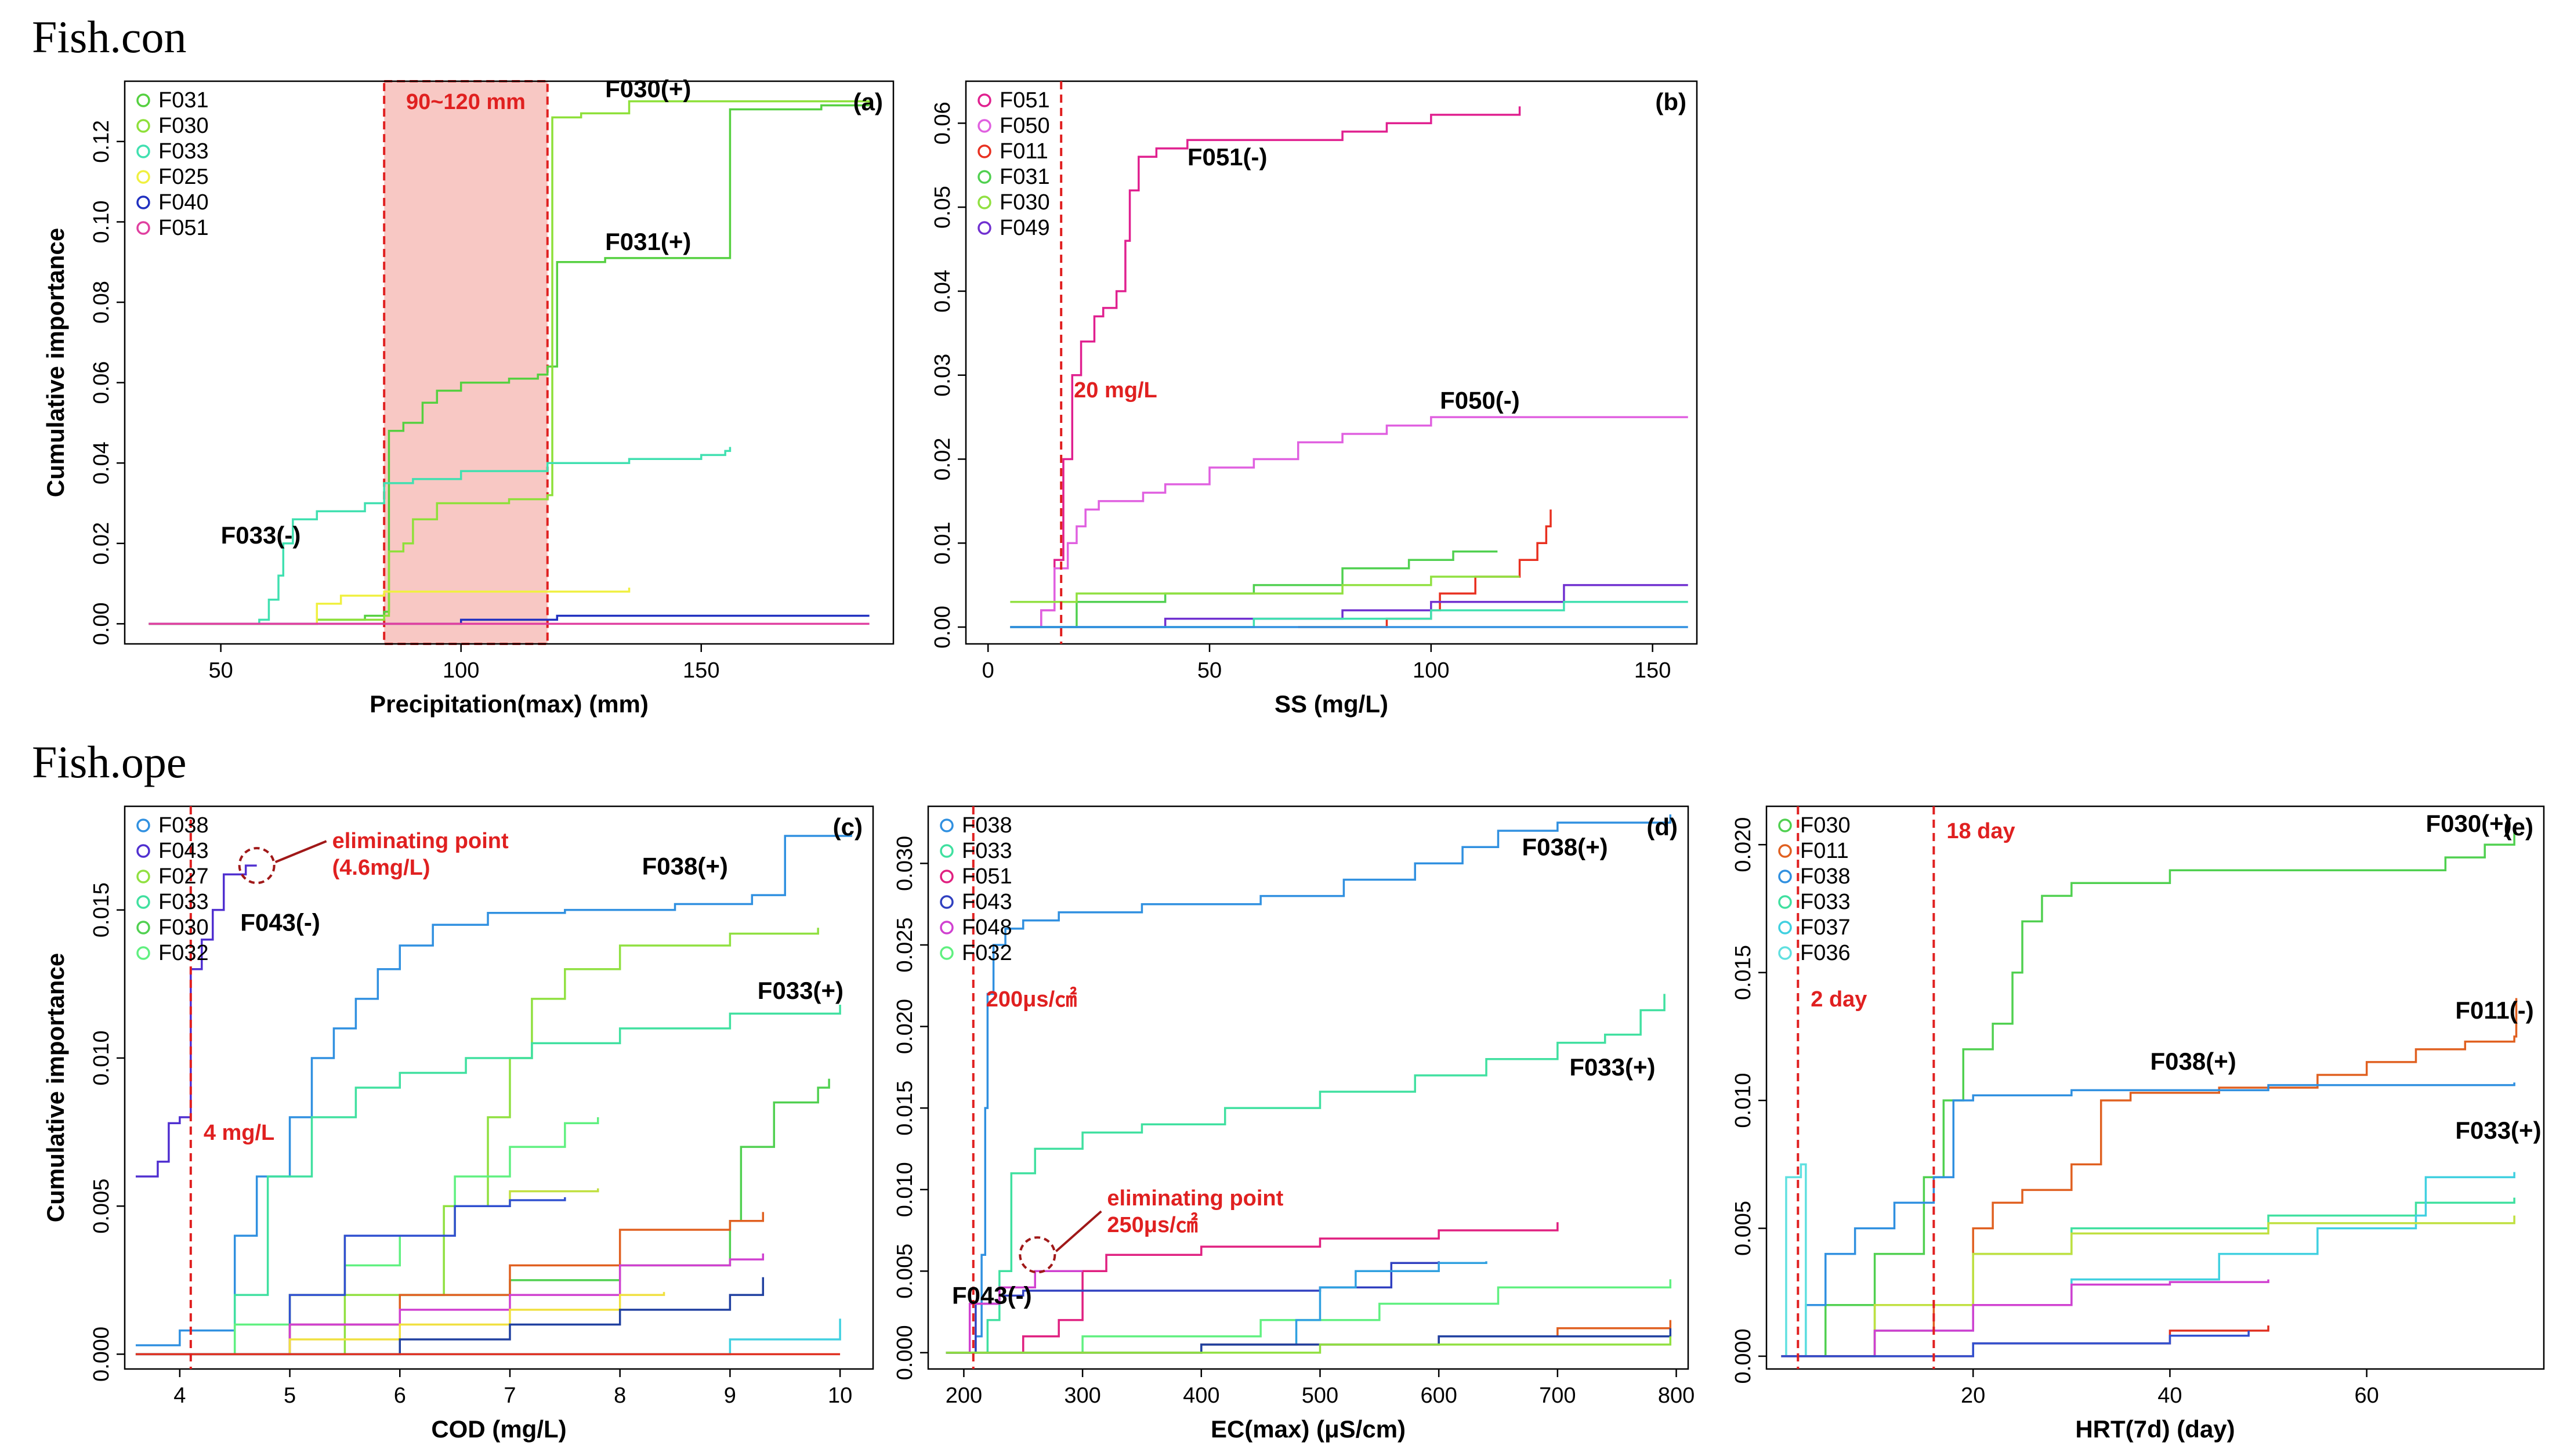 The image size is (2574, 1456). What do you see at coordinates (381, 868) in the screenshot?
I see `eliminating-point-value: (4.6mg/L)` at bounding box center [381, 868].